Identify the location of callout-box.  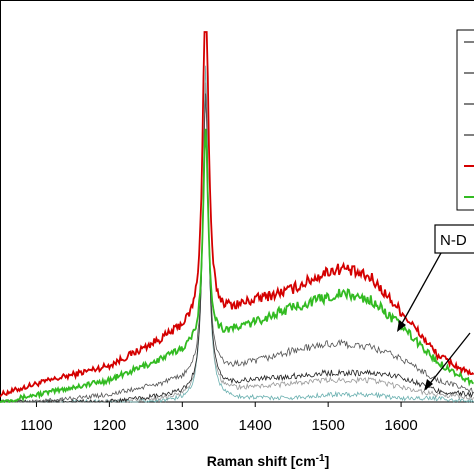
(454, 239).